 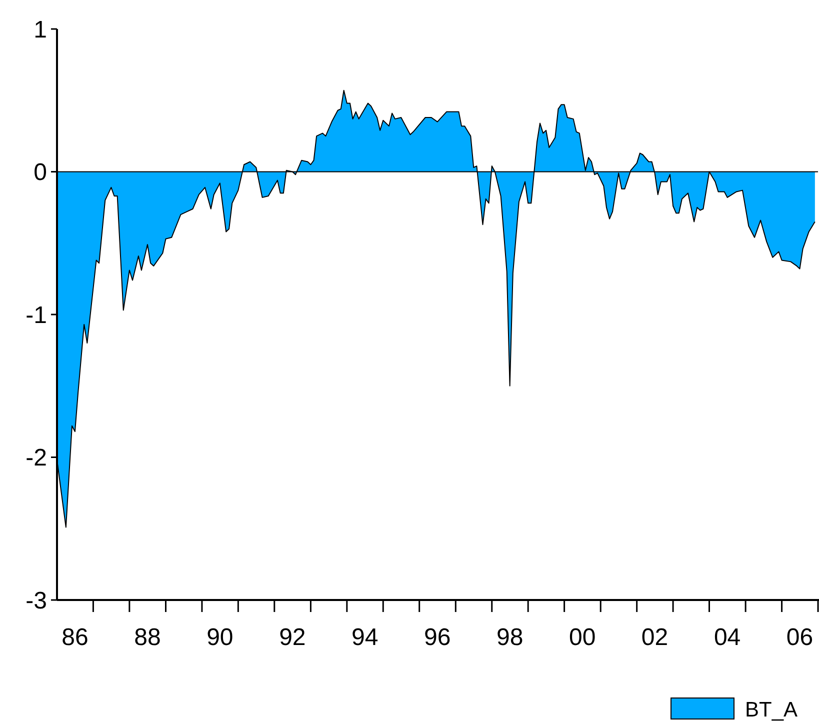 What do you see at coordinates (220, 637) in the screenshot?
I see `x-tick-label: 90` at bounding box center [220, 637].